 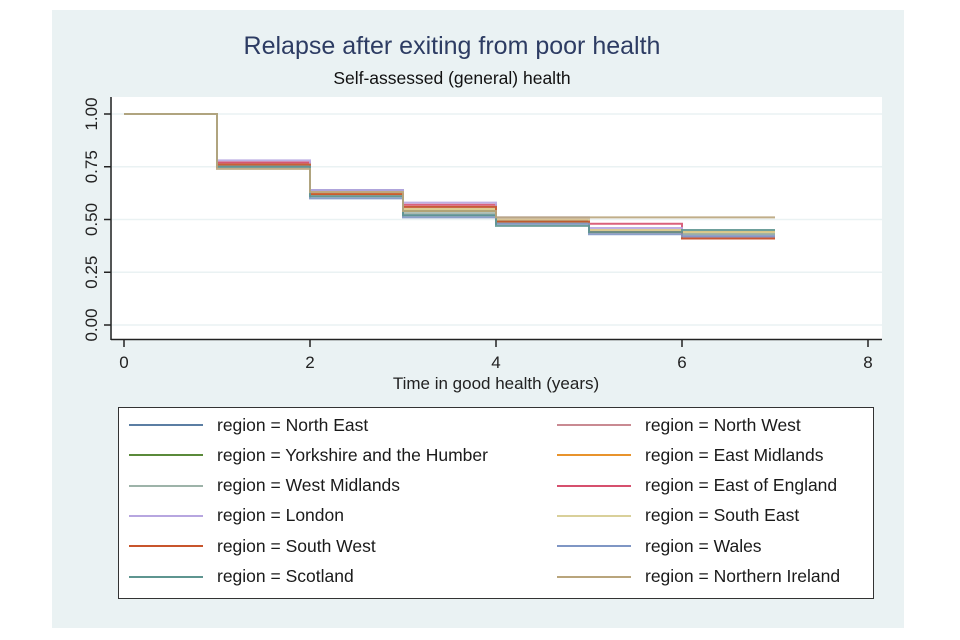 I want to click on legend-item: region = Scotland, so click(x=241, y=577).